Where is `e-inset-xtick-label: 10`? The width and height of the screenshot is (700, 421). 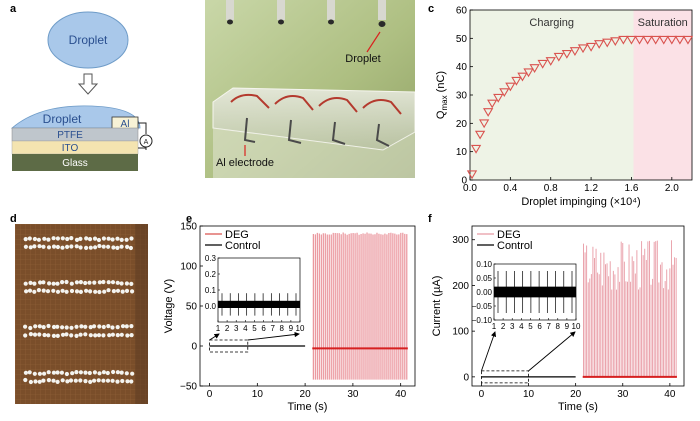 e-inset-xtick-label: 10 is located at coordinates (300, 328).